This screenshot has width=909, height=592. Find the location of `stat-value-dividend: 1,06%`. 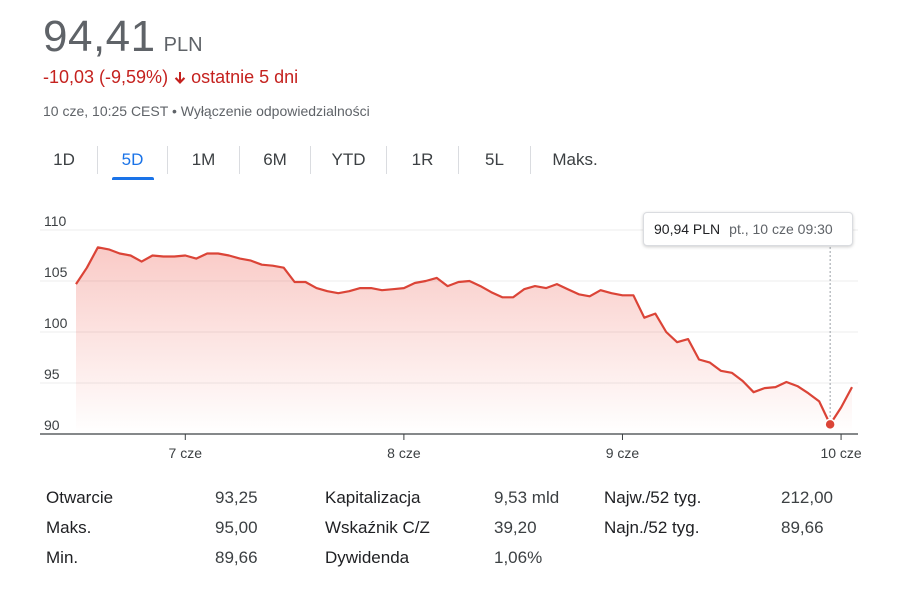

stat-value-dividend: 1,06% is located at coordinates (518, 557).